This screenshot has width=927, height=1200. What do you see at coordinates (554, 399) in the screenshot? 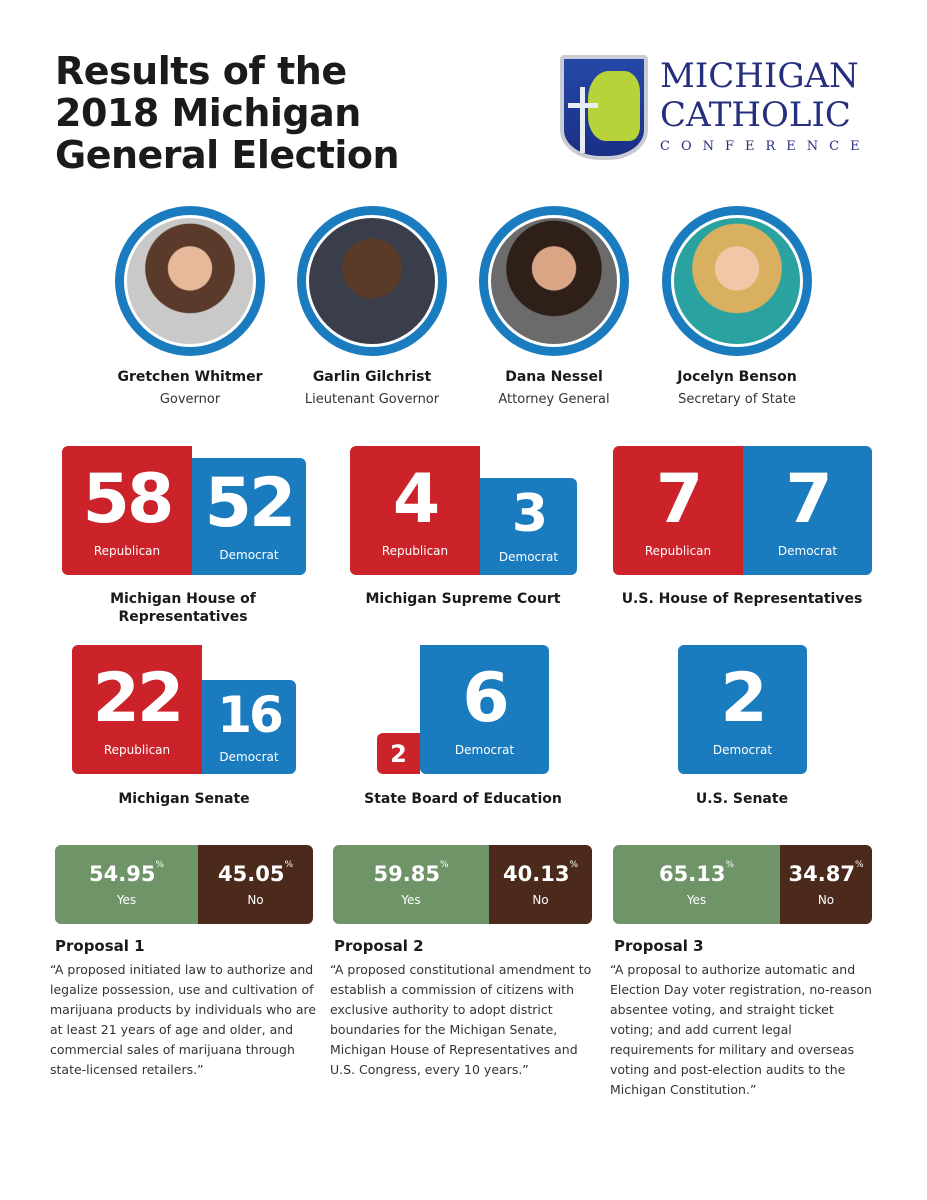
I see `candidate-office: Attorney General` at bounding box center [554, 399].